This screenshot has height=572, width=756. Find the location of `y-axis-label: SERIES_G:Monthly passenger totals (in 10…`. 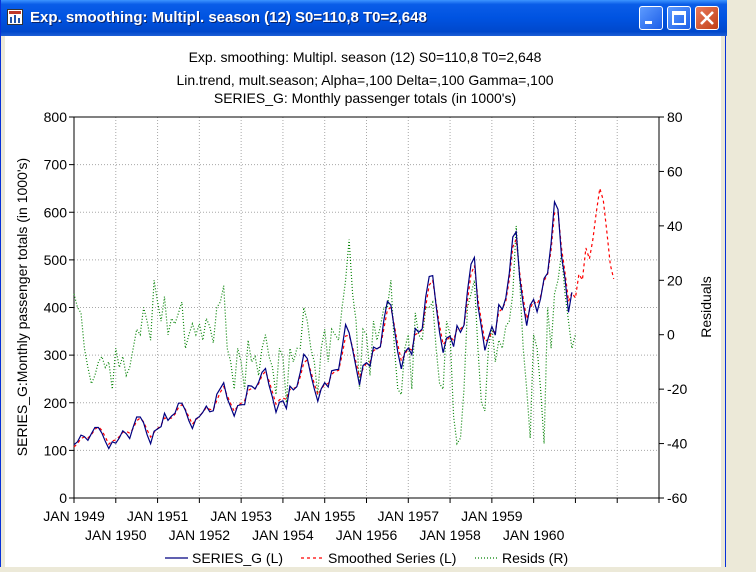

y-axis-label: SERIES_G:Monthly passenger totals (in 10… is located at coordinates (22, 307).